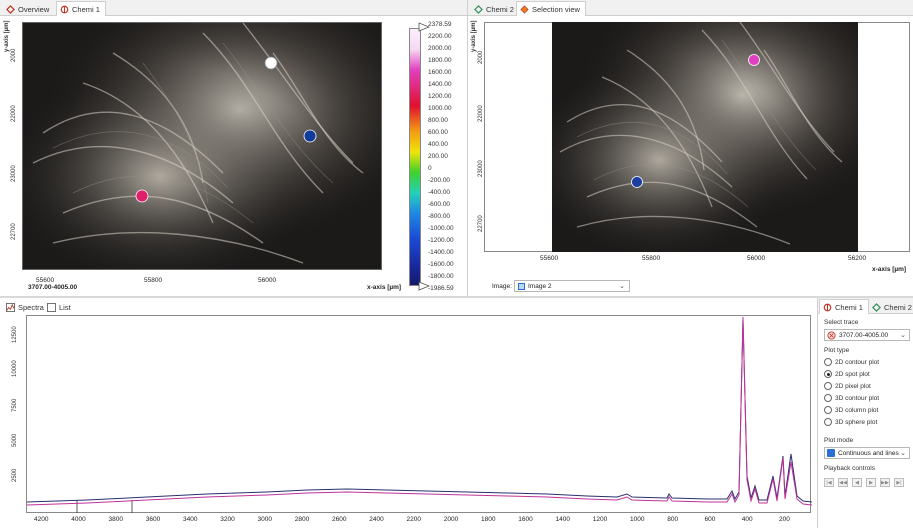 This screenshot has height=528, width=913. I want to click on tab-overview: Overview, so click(28, 8).